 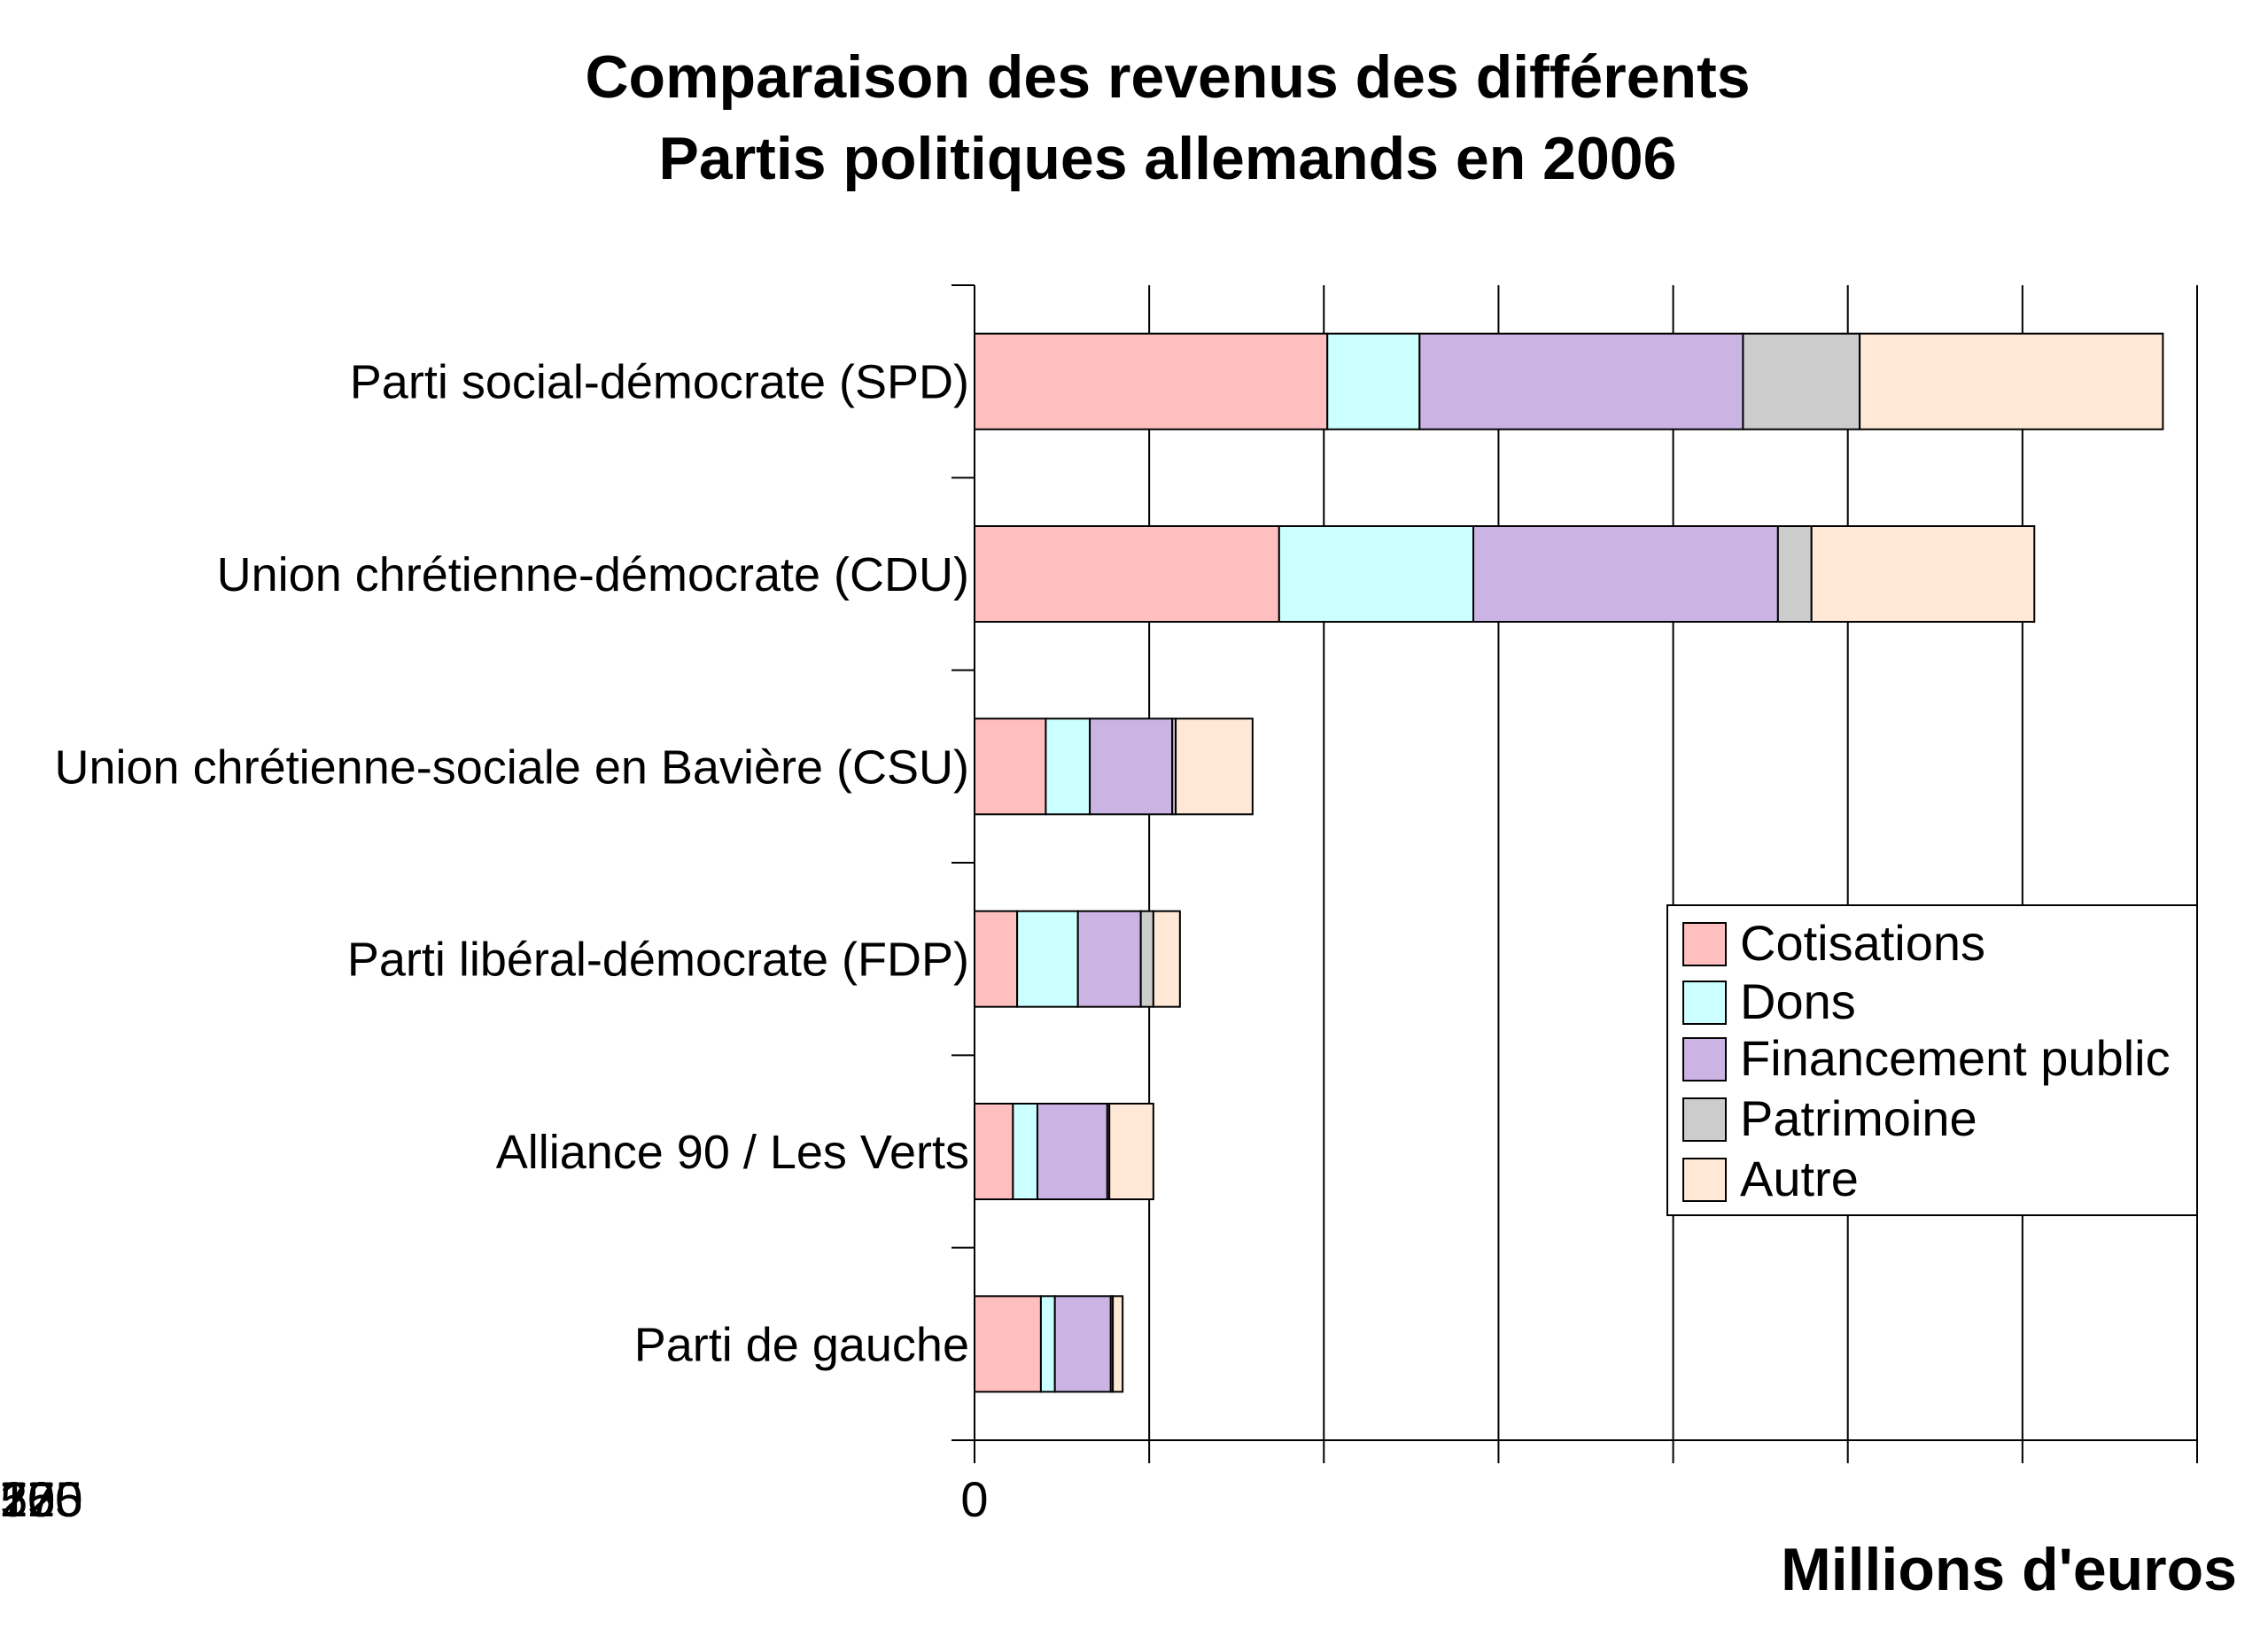 What do you see at coordinates (1704, 1059) in the screenshot?
I see `legend-swatch-financement-public` at bounding box center [1704, 1059].